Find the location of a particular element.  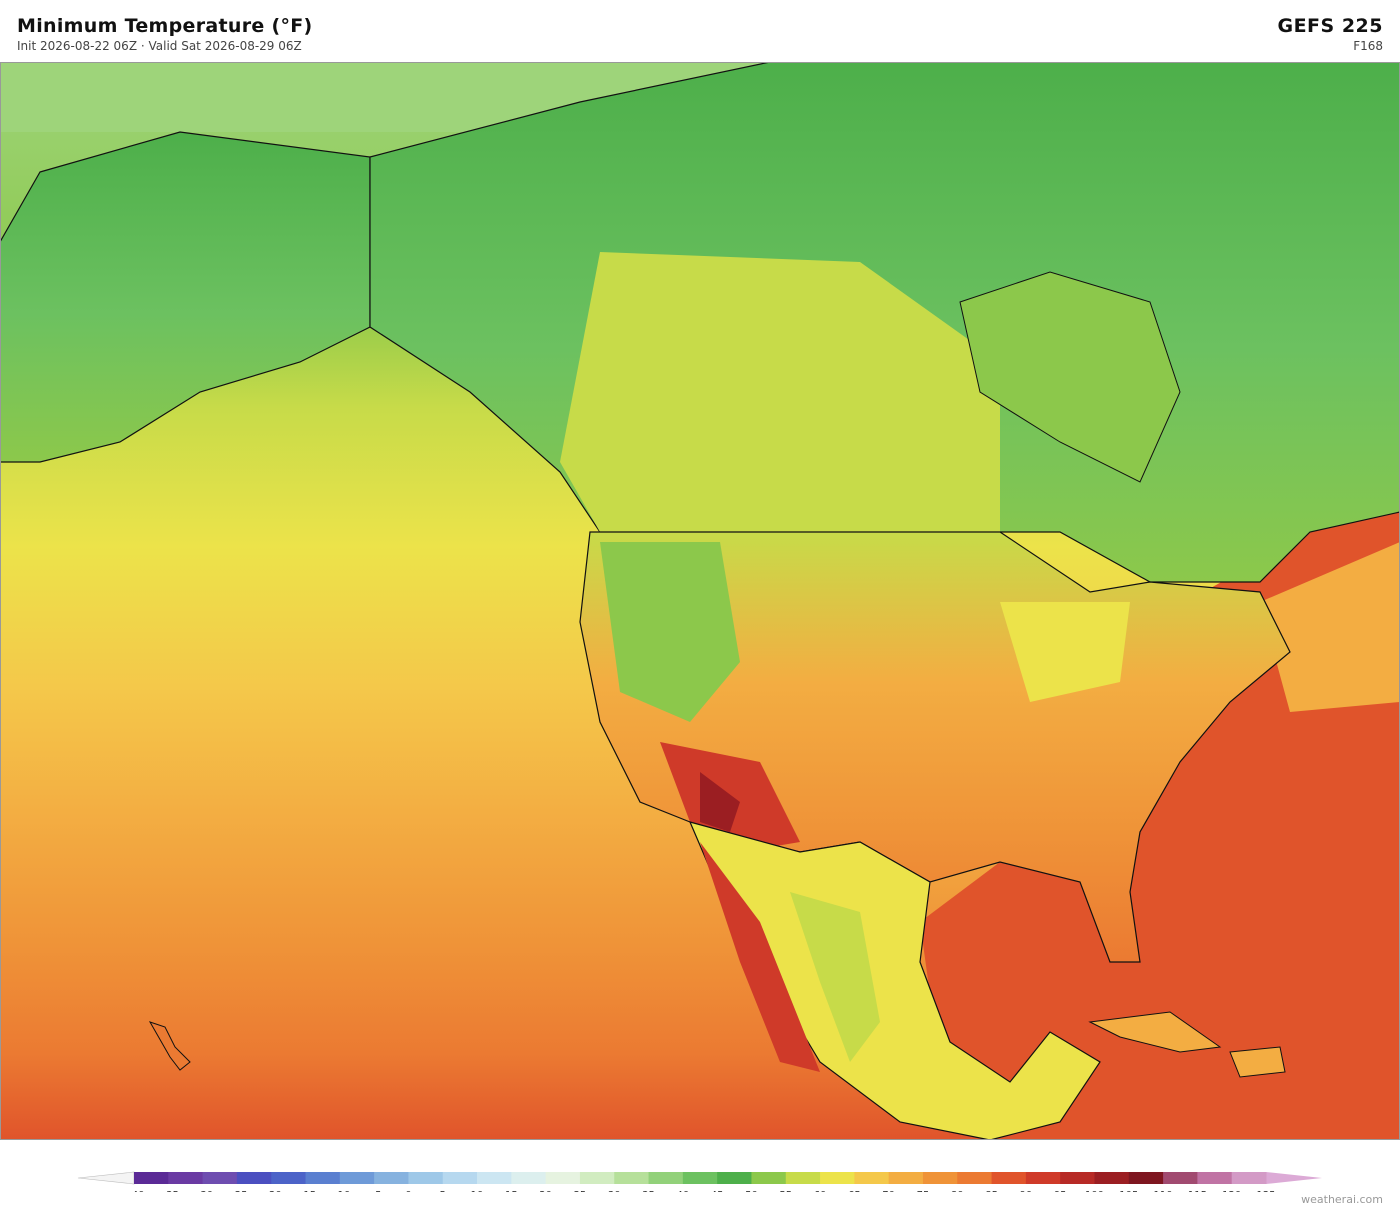

colorbar-label: 55 is located at coordinates (785, 1191).